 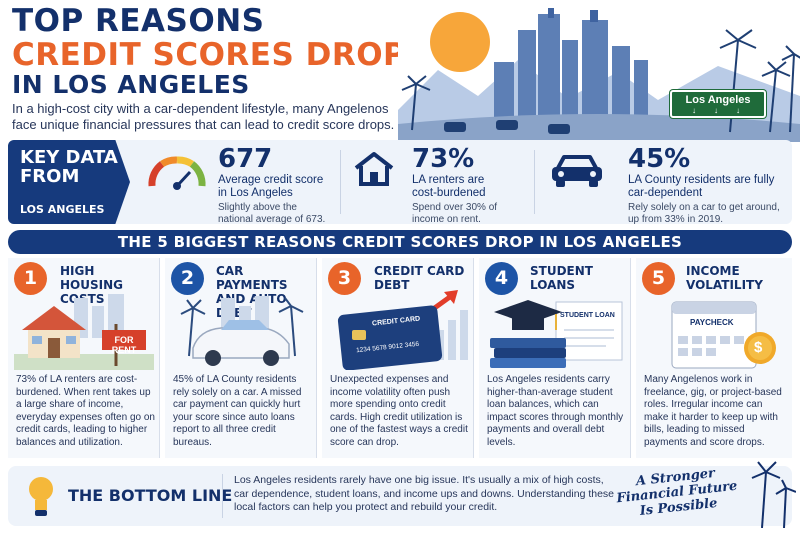 I want to click on stat-credit-score-value: 677, so click(x=245, y=159).